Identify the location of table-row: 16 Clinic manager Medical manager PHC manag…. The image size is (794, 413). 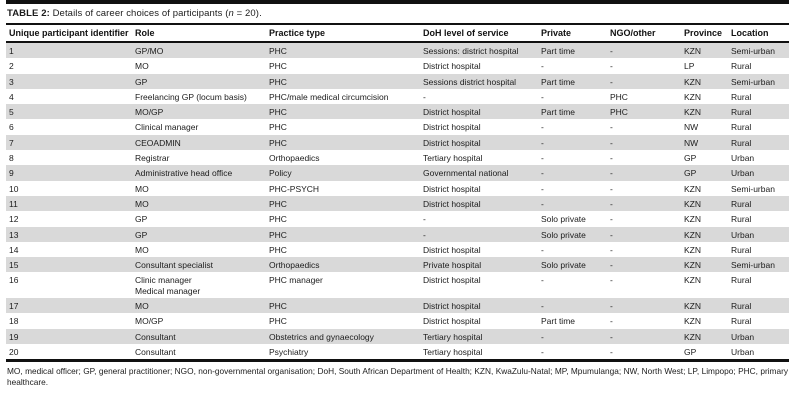
(397, 285).